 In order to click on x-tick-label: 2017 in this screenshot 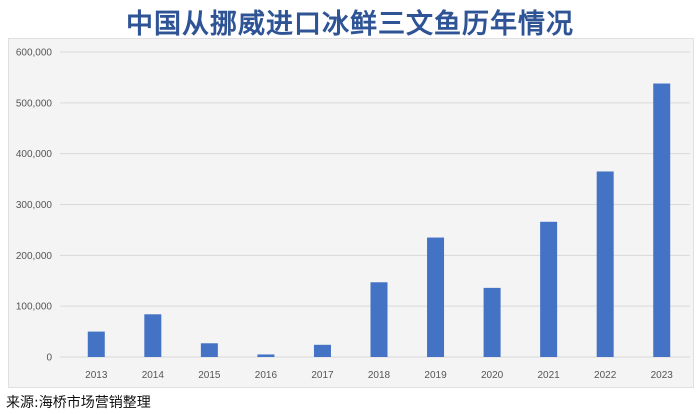, I will do `click(322, 375)`.